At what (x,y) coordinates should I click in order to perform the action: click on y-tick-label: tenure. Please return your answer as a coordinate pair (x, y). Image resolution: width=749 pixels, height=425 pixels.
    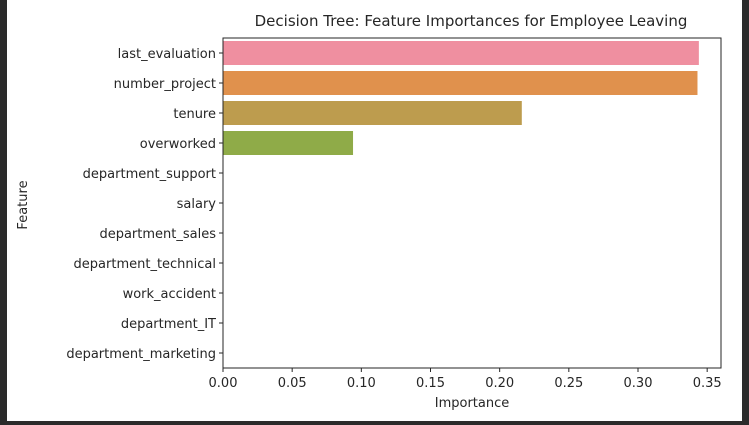
    Looking at the image, I should click on (194, 114).